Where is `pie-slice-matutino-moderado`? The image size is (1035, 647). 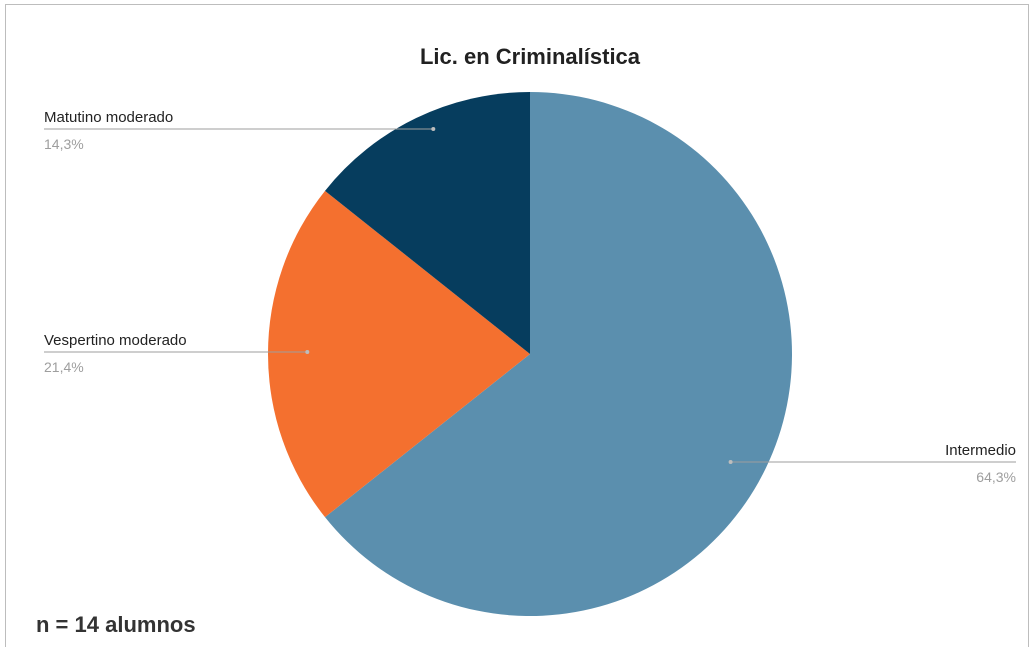
pie-slice-matutino-moderado is located at coordinates (427, 223).